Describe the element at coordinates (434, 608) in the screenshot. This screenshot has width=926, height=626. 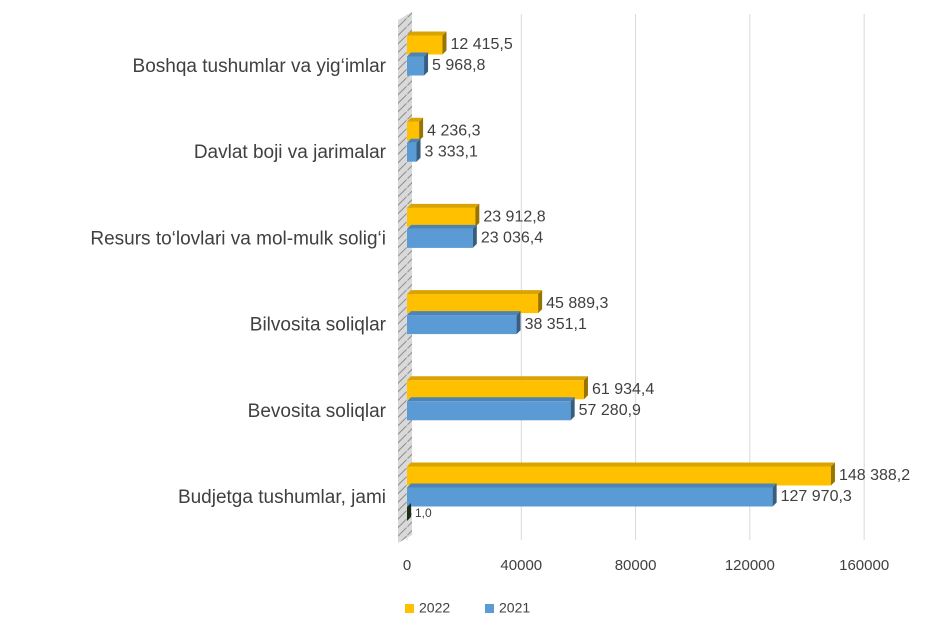
I see `legend-label: 2022` at that location.